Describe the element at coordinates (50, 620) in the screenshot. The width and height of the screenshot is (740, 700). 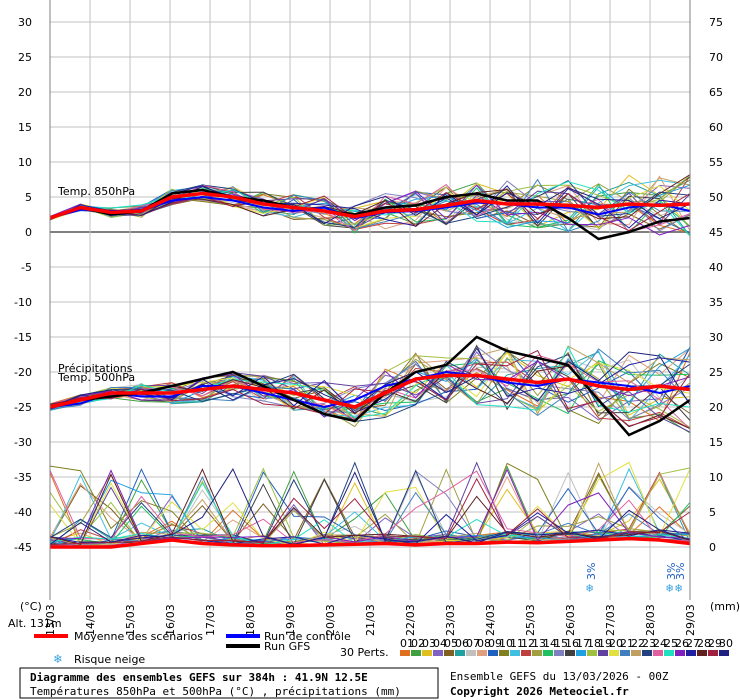
I see `x-tick-label: 13/03` at that location.